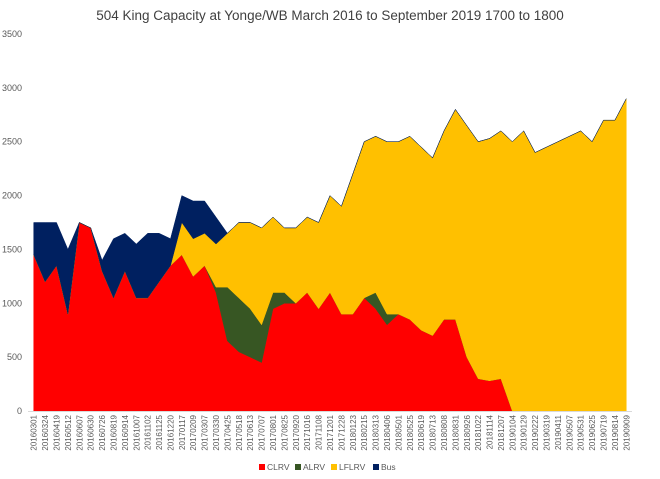  I want to click on x-tick-label: 20161220, so click(170, 432).